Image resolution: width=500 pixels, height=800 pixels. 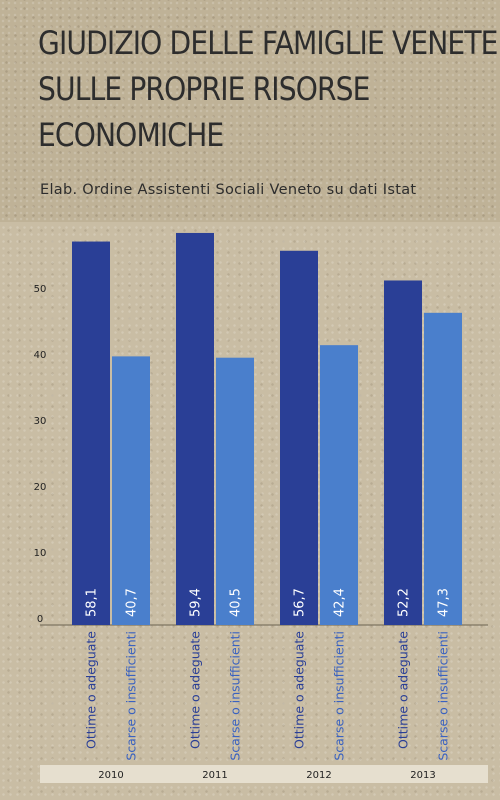 What do you see at coordinates (444, 602) in the screenshot?
I see `bar-value-label: 47,3` at bounding box center [444, 602].